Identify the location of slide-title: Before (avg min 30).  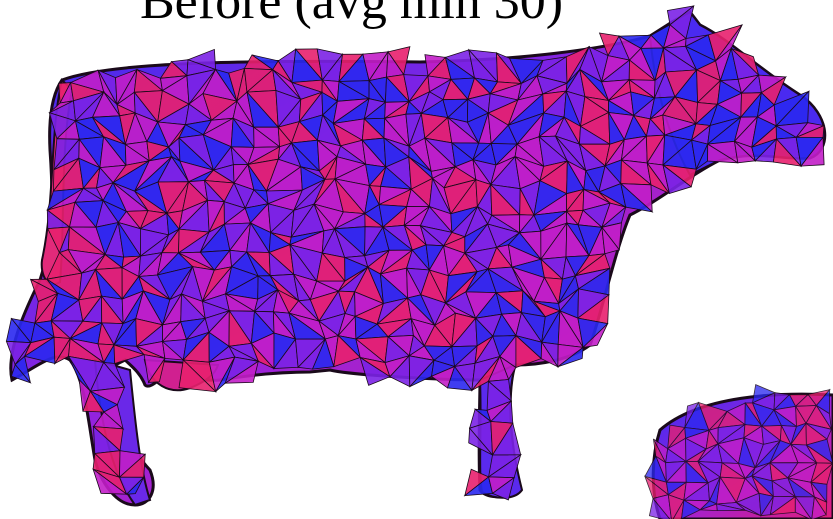
(352, 15).